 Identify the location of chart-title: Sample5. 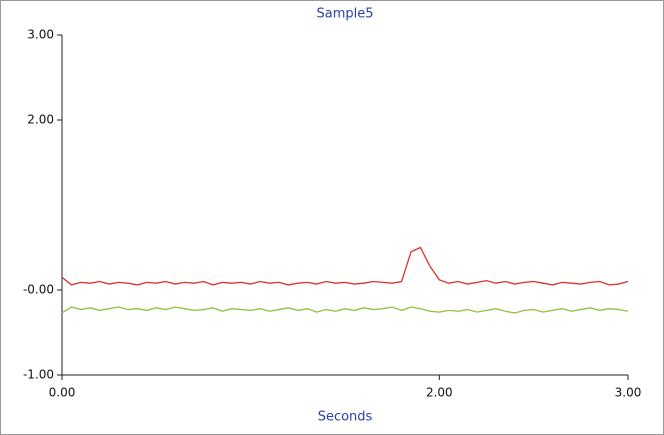
(344, 14).